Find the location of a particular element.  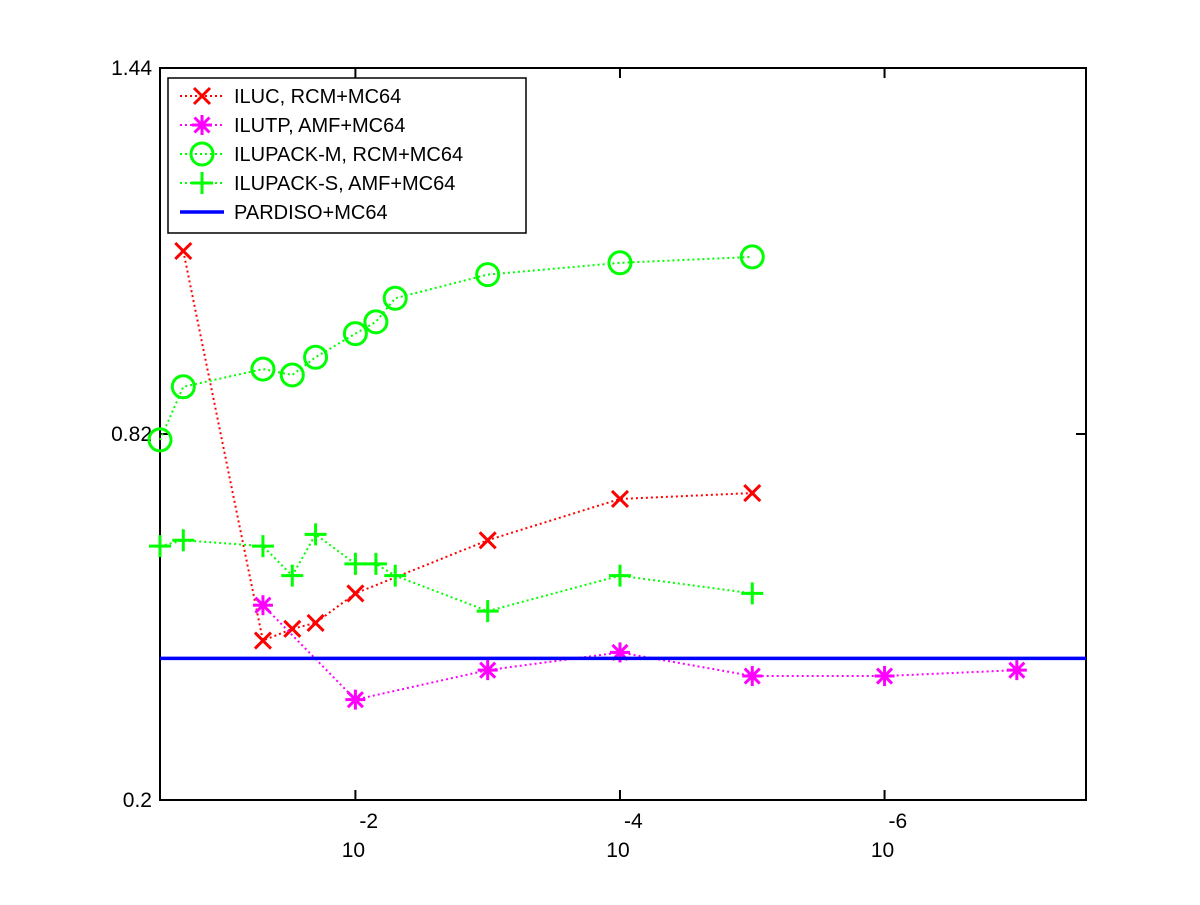

legend-box is located at coordinates (347, 155).